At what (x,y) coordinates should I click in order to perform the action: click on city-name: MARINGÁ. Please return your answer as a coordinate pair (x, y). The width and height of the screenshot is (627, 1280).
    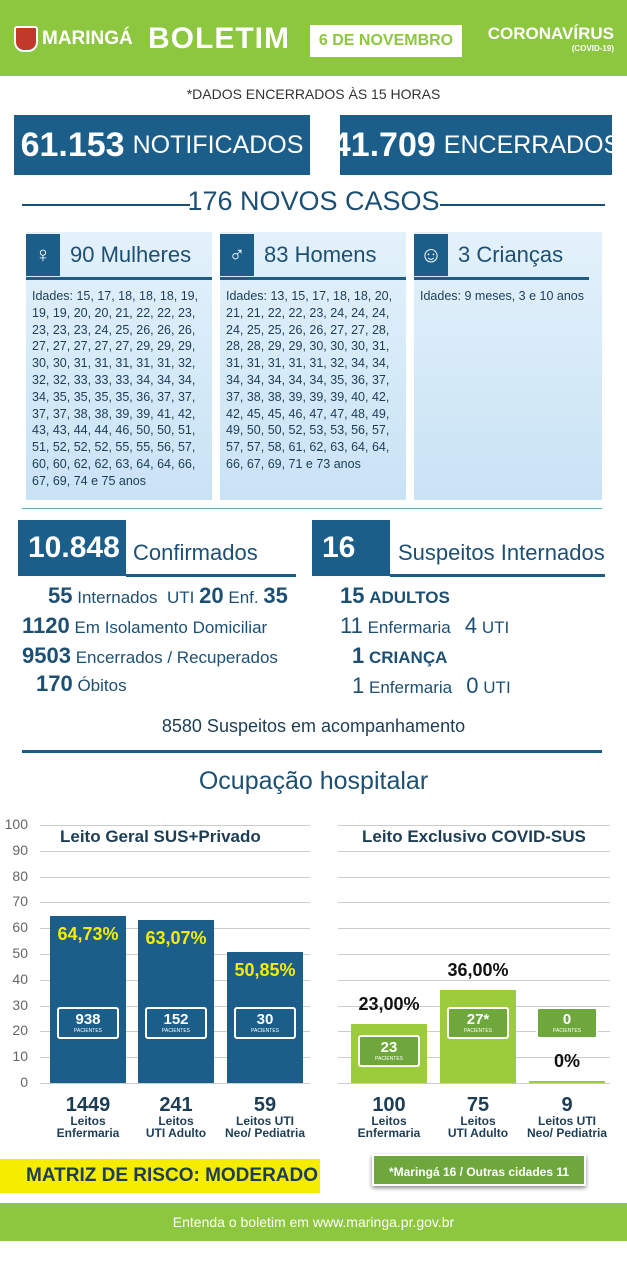
    Looking at the image, I should click on (87, 38).